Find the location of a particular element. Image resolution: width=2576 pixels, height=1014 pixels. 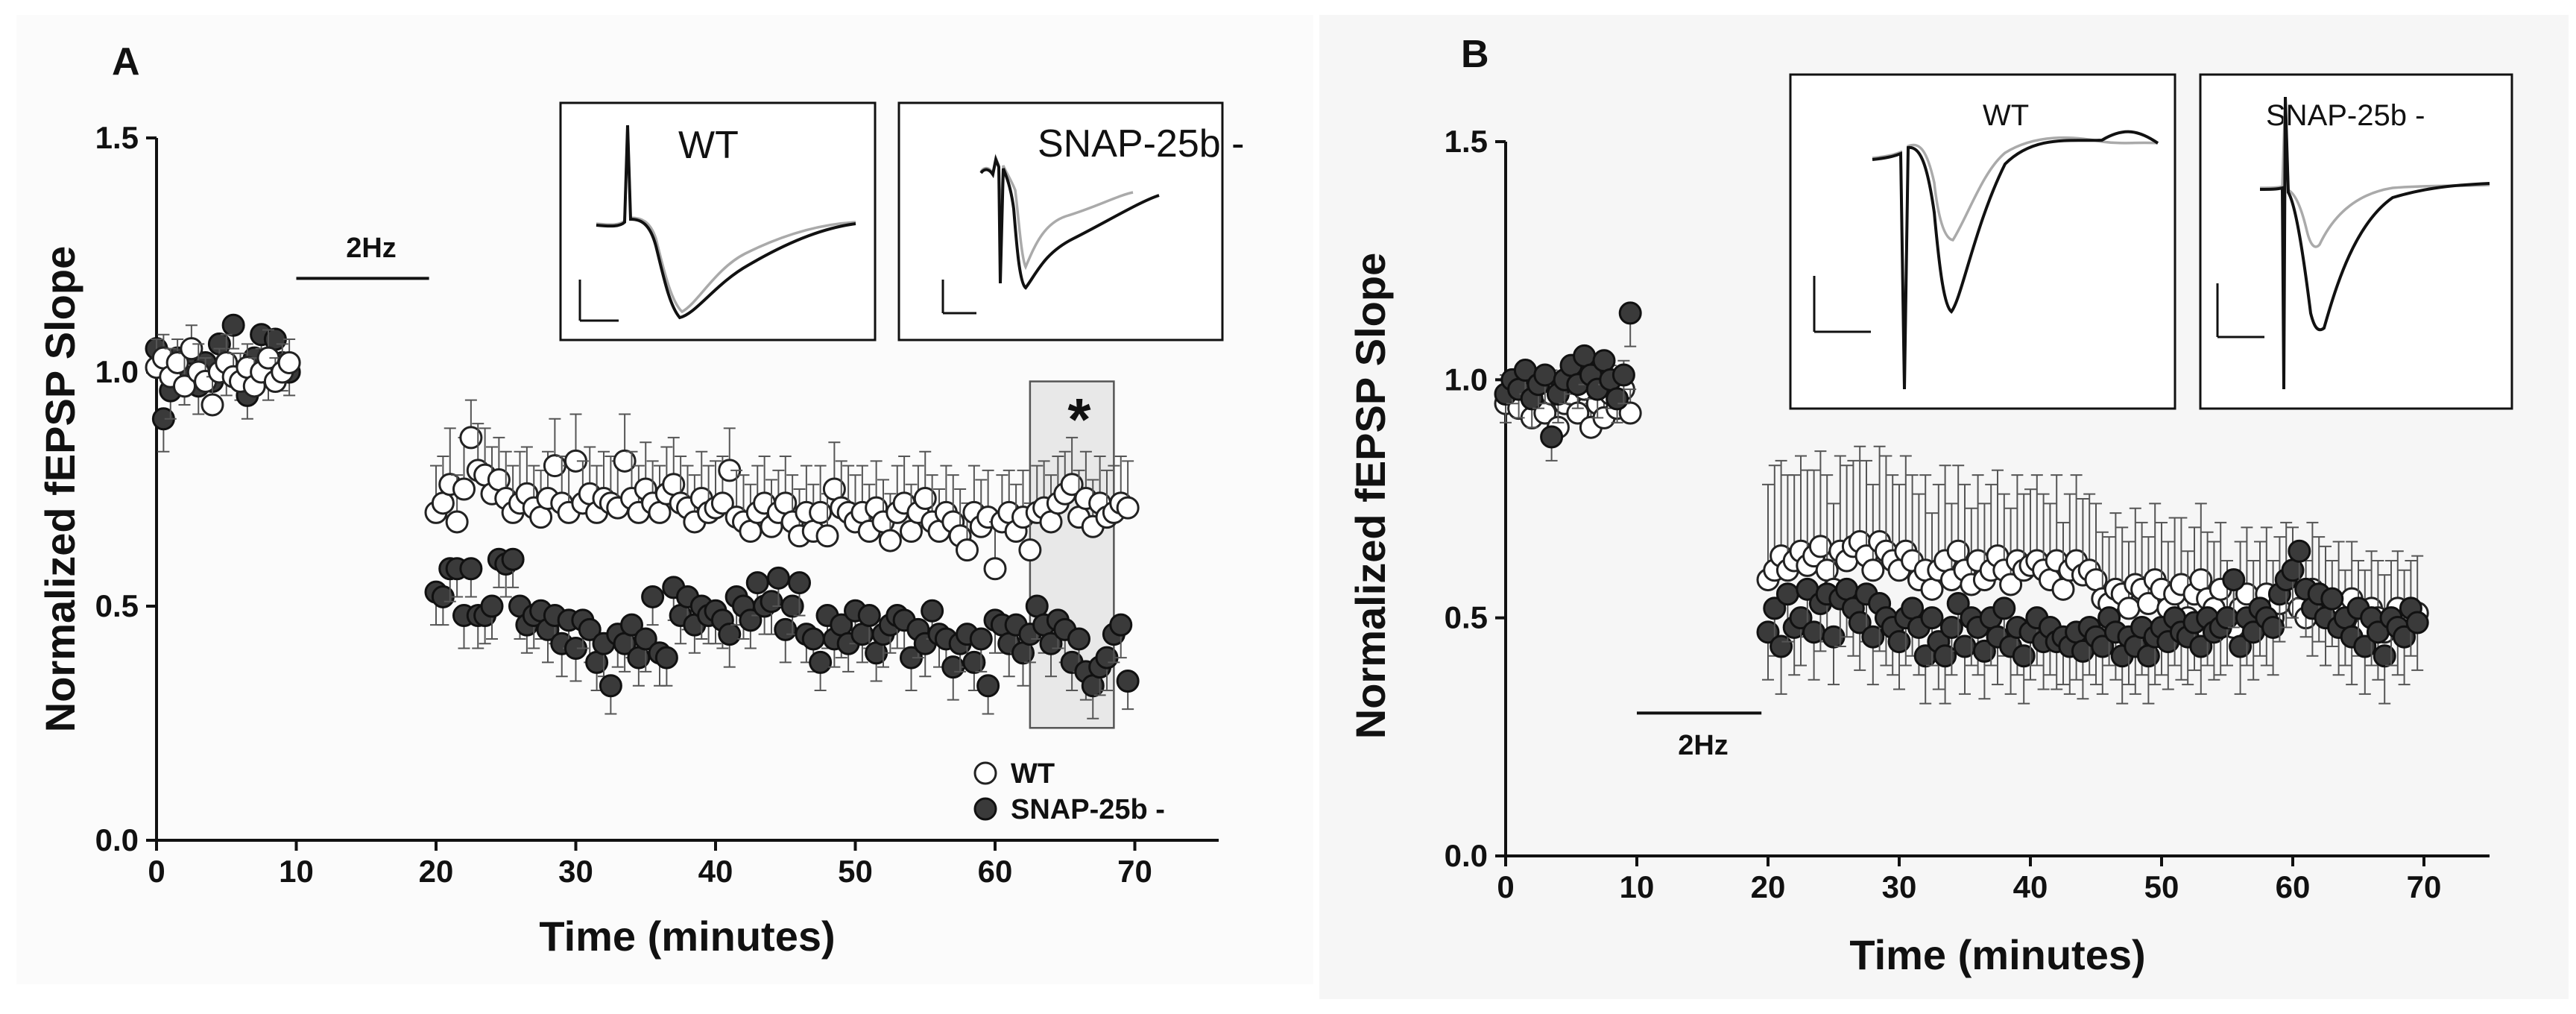

legend-label-wt: WT is located at coordinates (1033, 774).